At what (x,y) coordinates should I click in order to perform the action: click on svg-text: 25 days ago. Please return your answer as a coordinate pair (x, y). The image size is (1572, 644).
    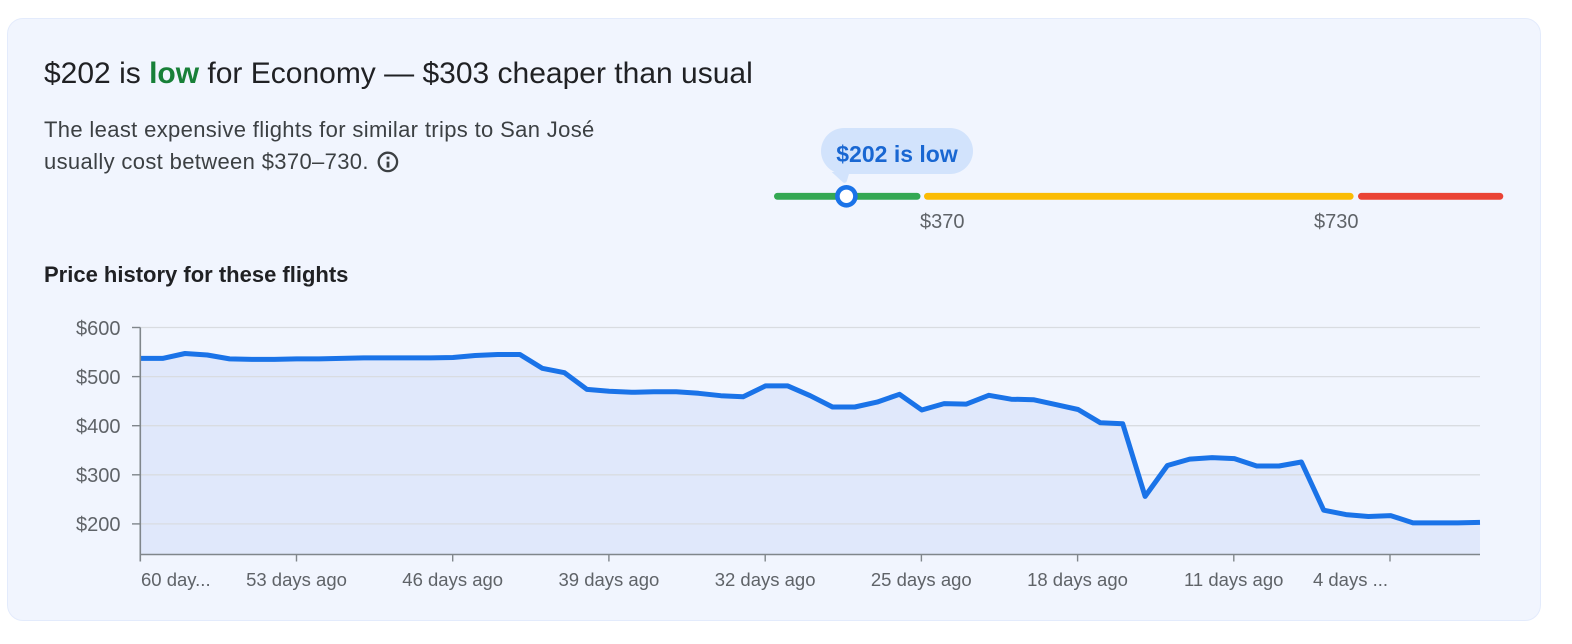
    Looking at the image, I should click on (921, 579).